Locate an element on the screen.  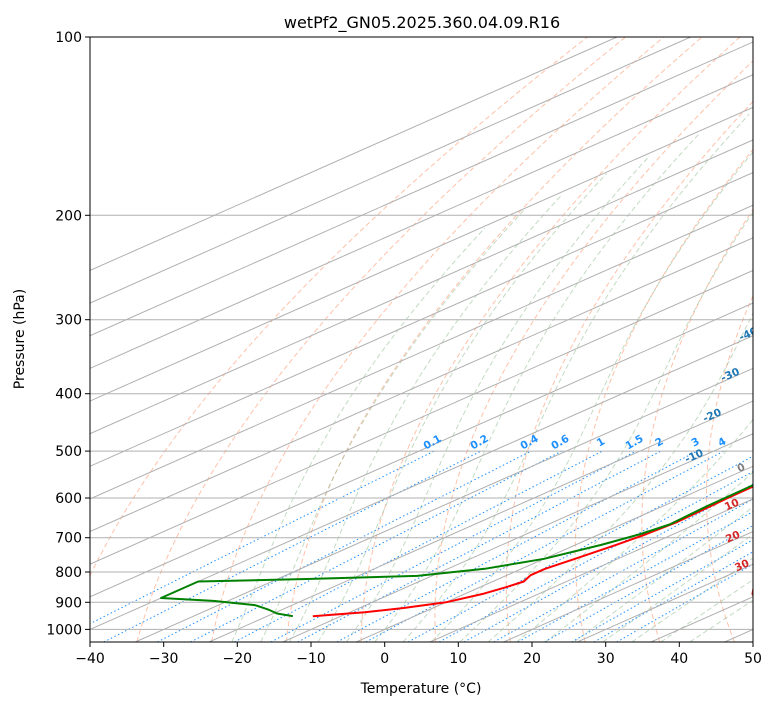
y-tick-label: 600 is located at coordinates (68, 499).